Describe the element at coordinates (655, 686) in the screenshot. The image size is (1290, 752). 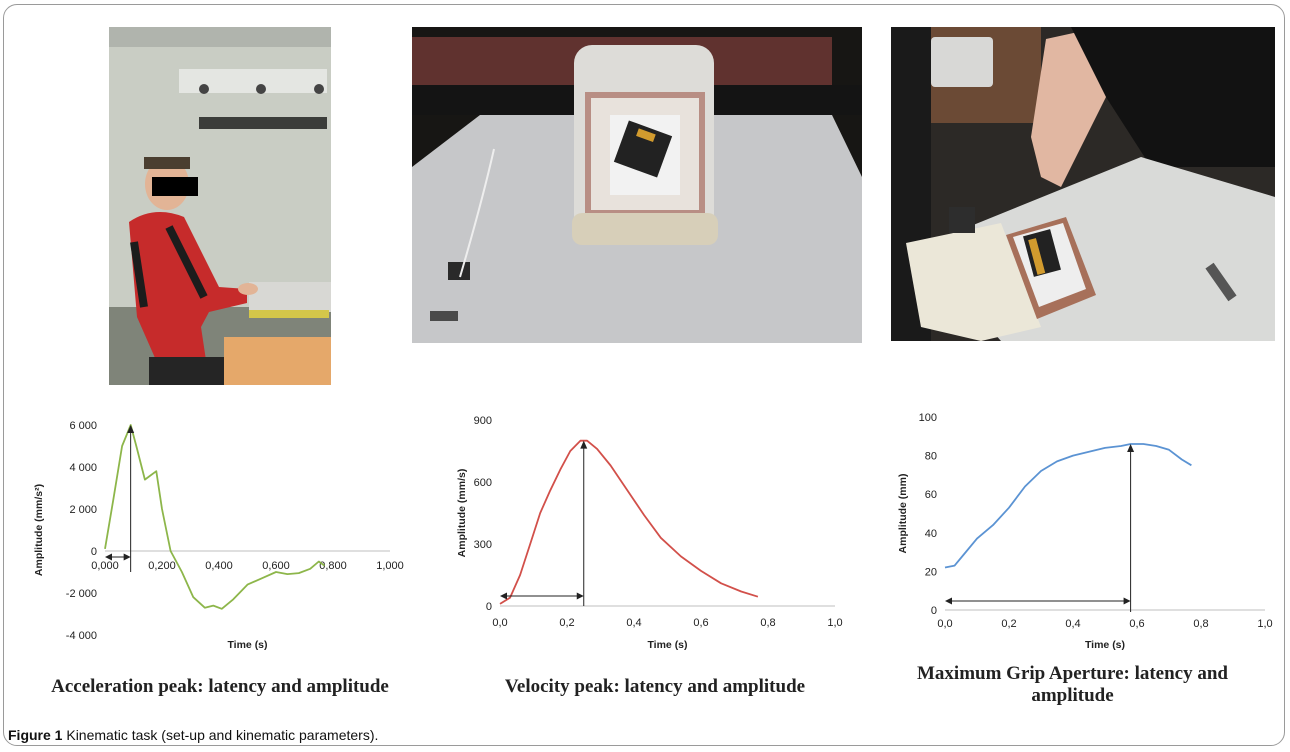
I see `velocity-caption: Velocity peak: latency and amplitude` at that location.